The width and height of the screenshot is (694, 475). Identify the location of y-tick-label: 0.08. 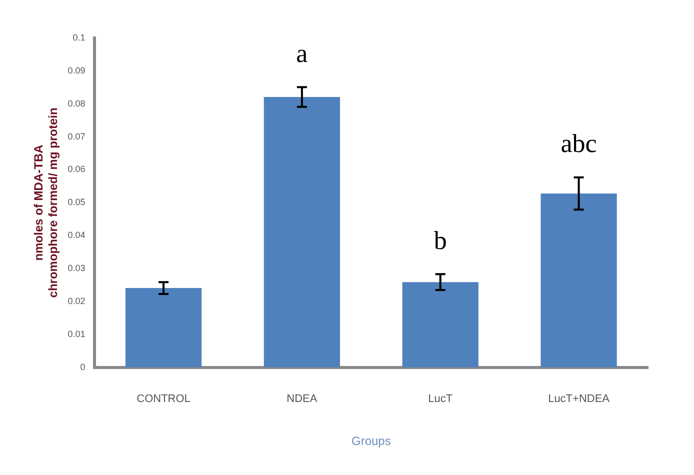
(77, 103).